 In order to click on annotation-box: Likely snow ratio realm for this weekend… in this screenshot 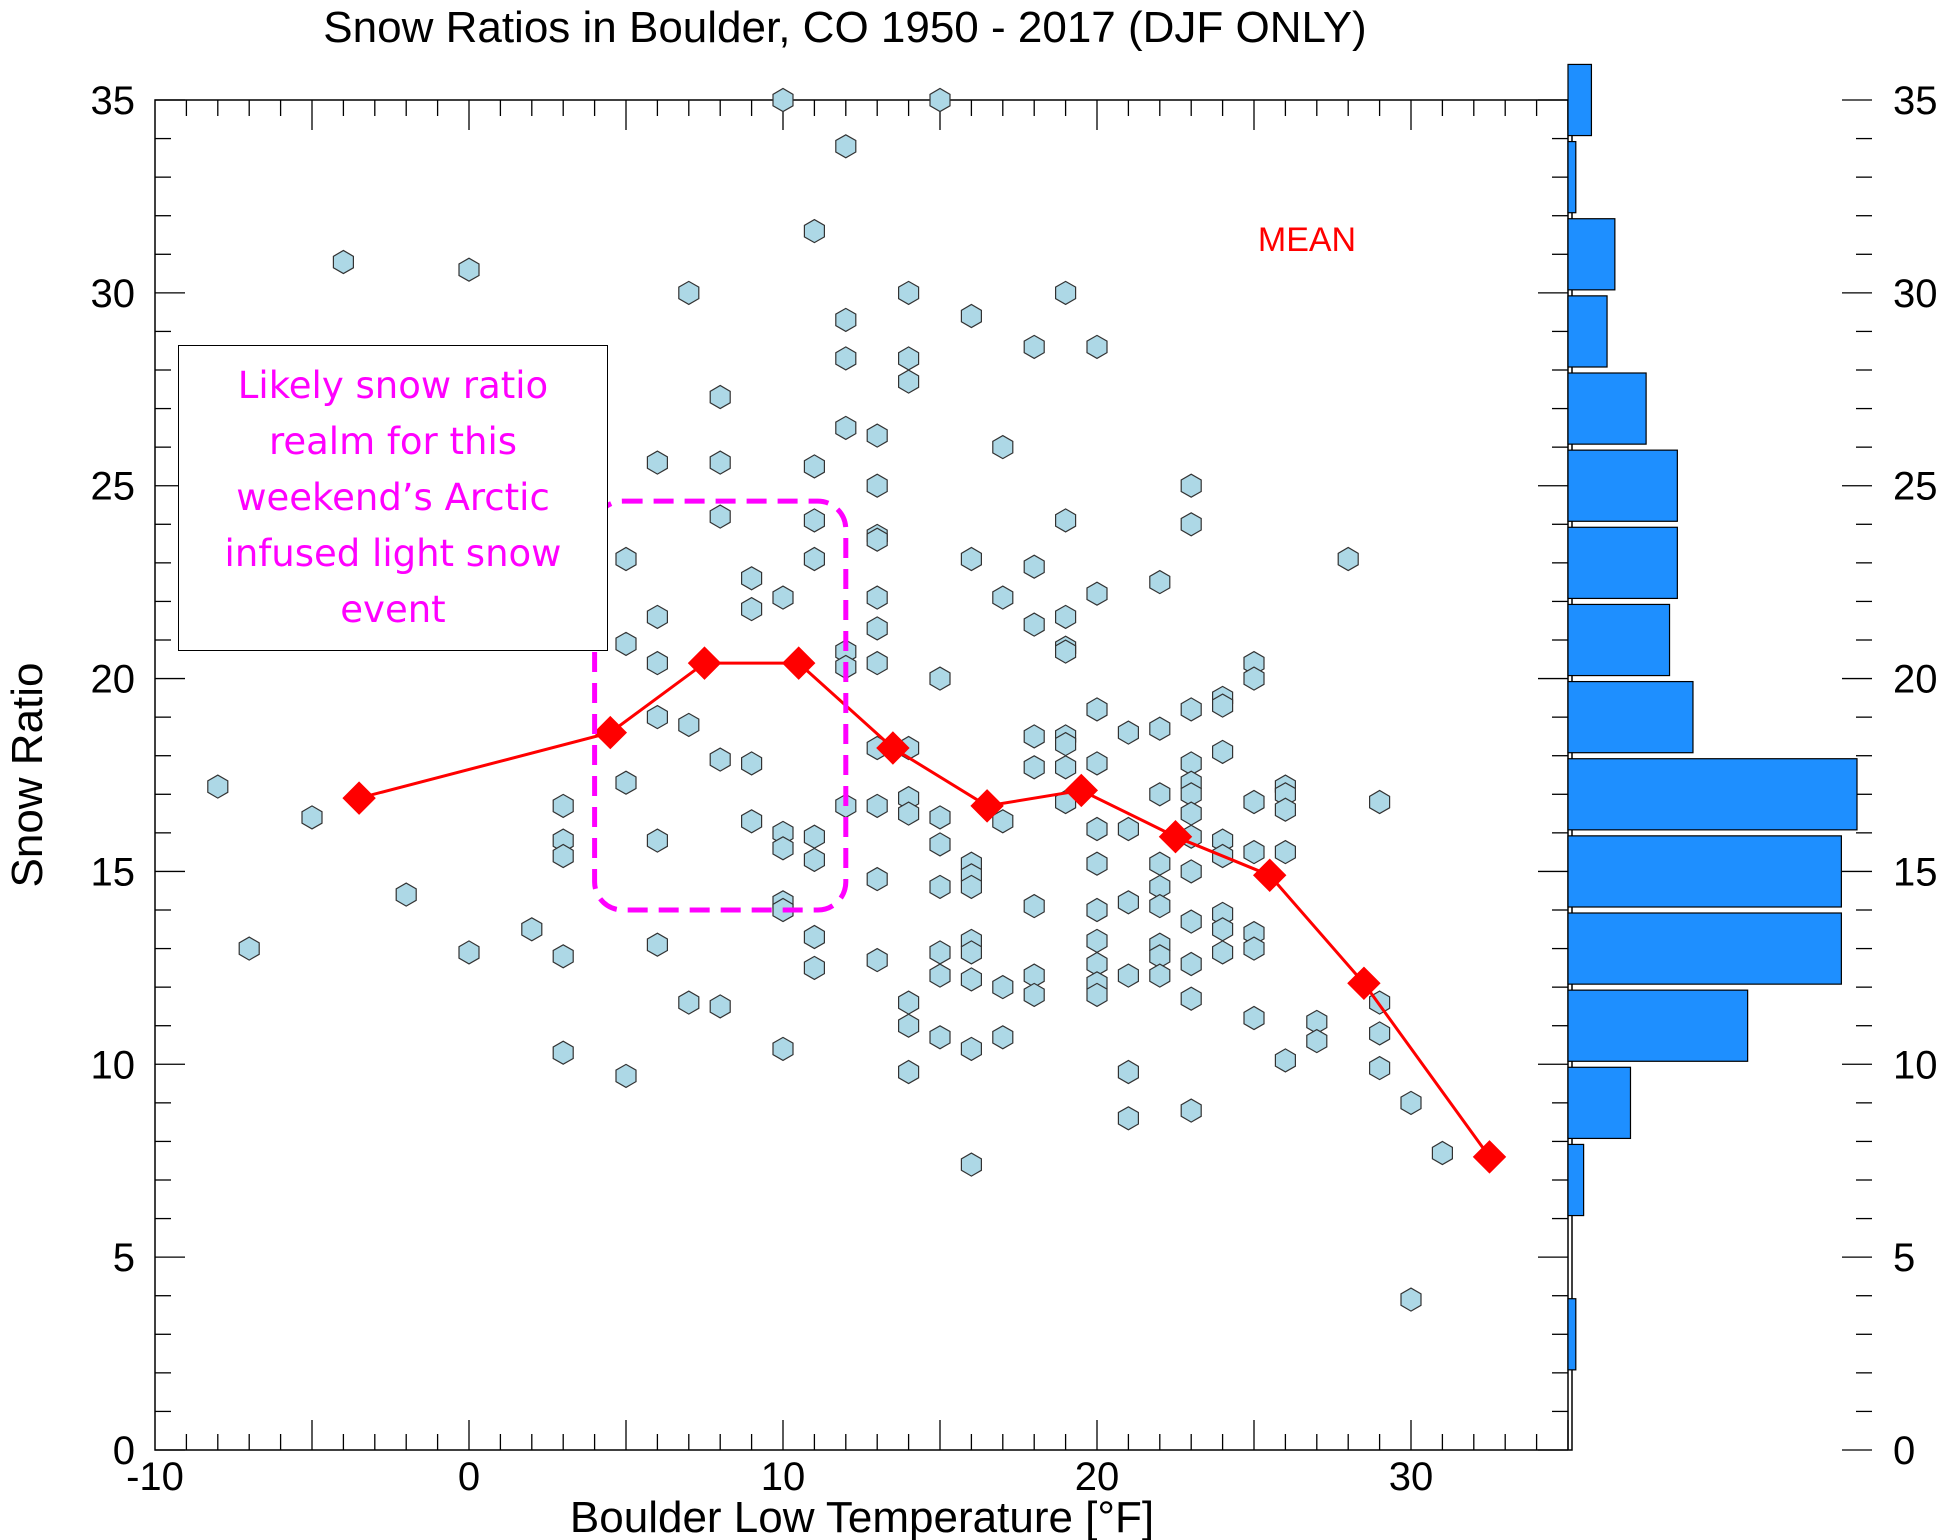, I will do `click(393, 498)`.